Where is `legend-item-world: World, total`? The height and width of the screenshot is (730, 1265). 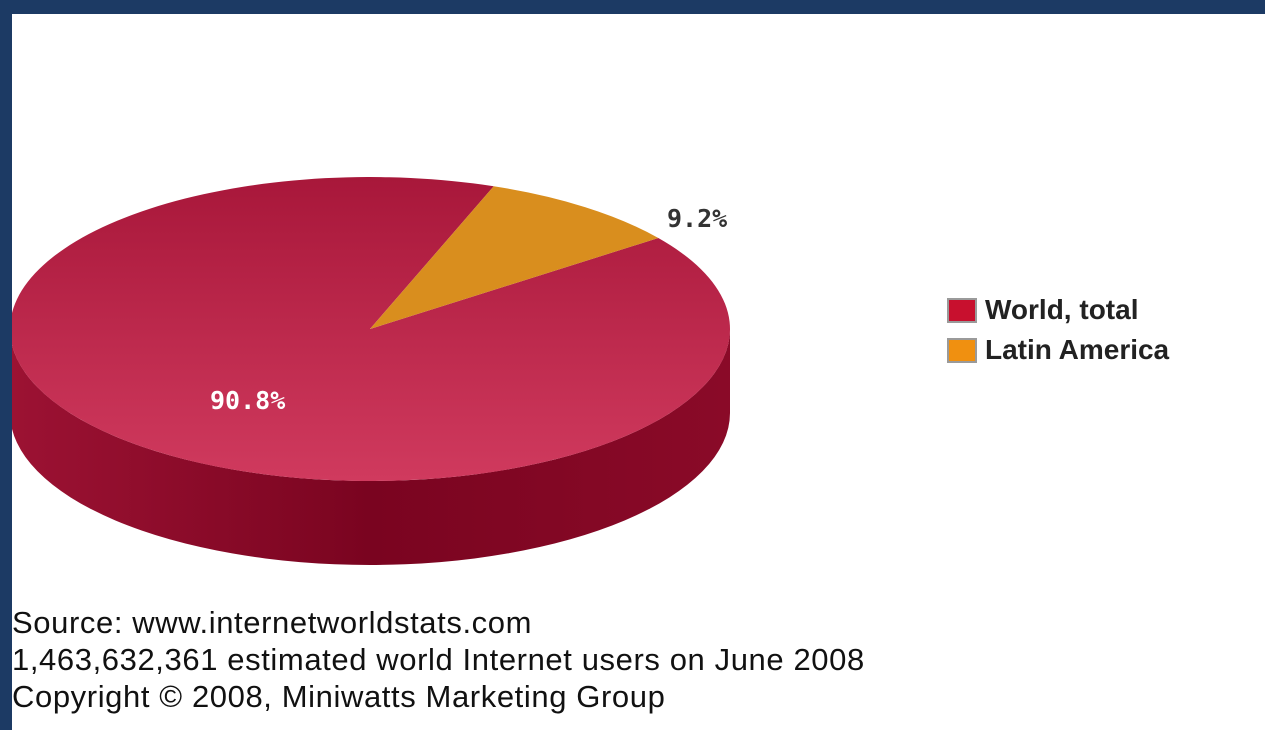 legend-item-world: World, total is located at coordinates (1058, 310).